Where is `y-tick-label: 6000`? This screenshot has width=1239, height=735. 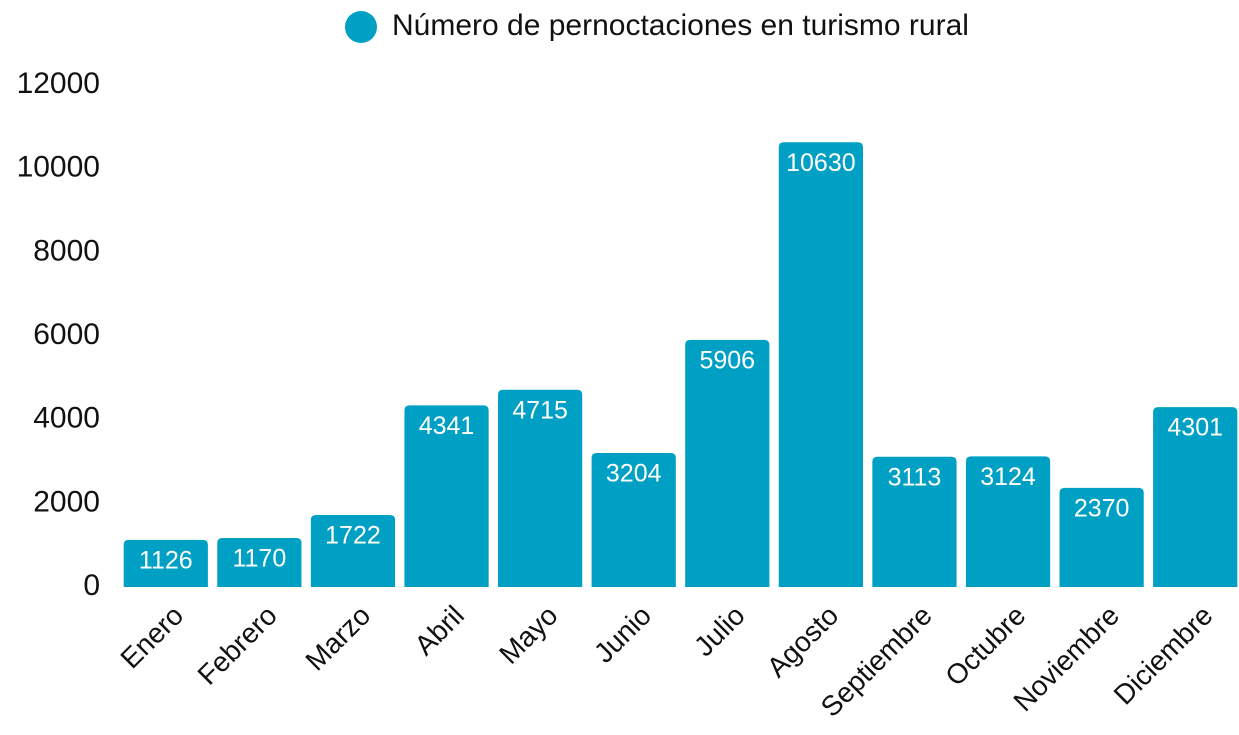 y-tick-label: 6000 is located at coordinates (66, 334).